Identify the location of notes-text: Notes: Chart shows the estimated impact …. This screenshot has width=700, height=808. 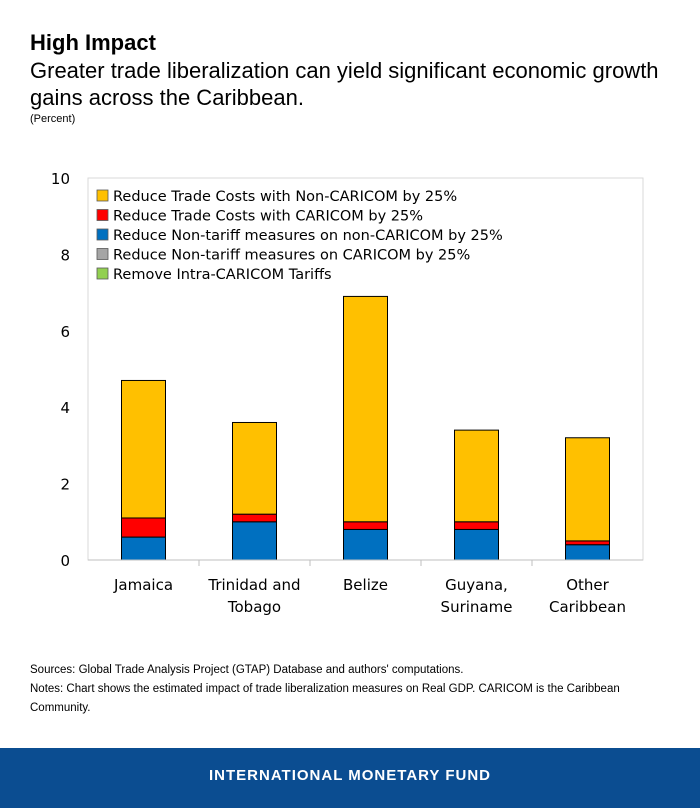
(325, 698).